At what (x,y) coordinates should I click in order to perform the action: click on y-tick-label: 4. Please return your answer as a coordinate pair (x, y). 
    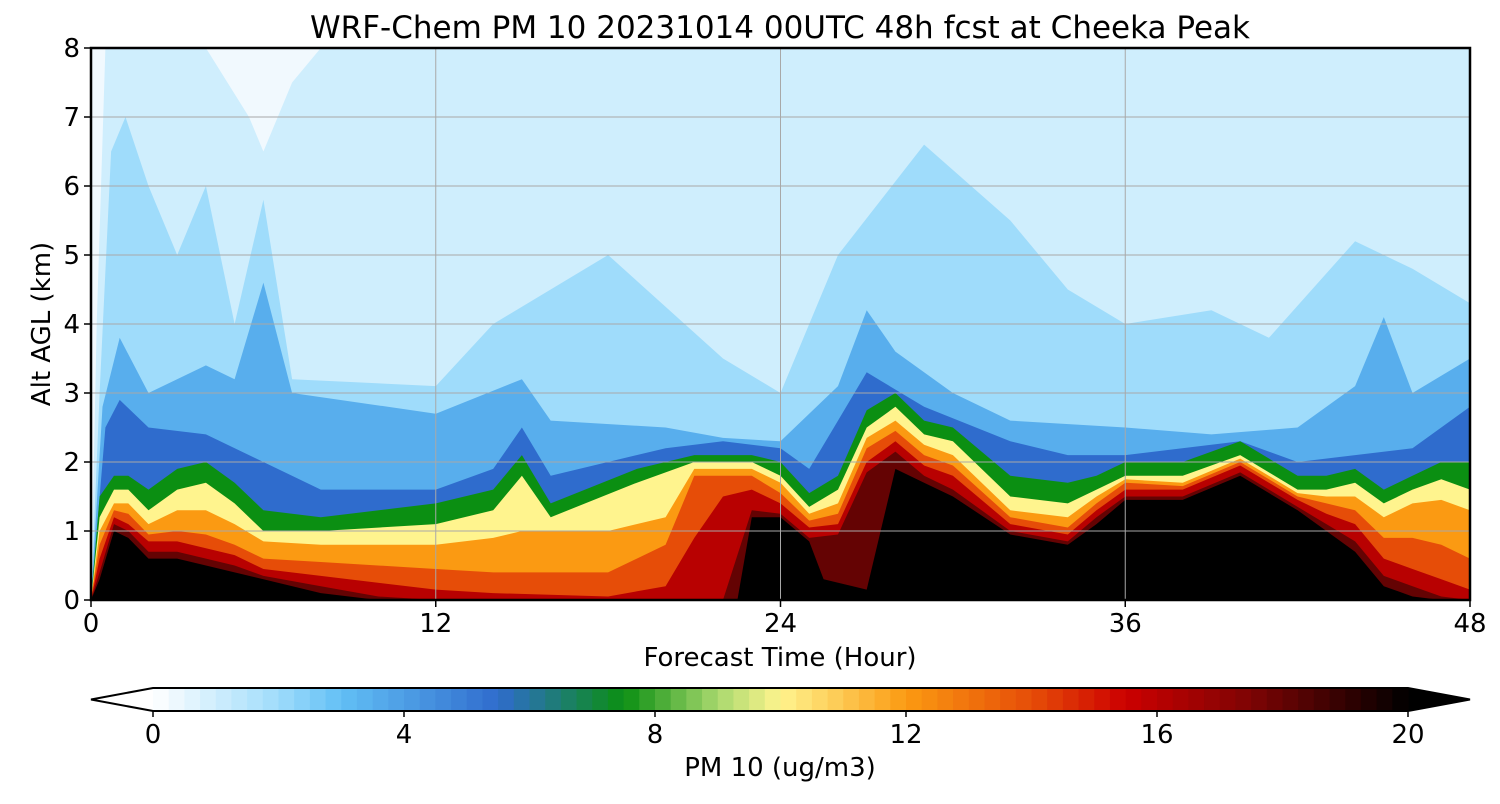
    Looking at the image, I should click on (71, 325).